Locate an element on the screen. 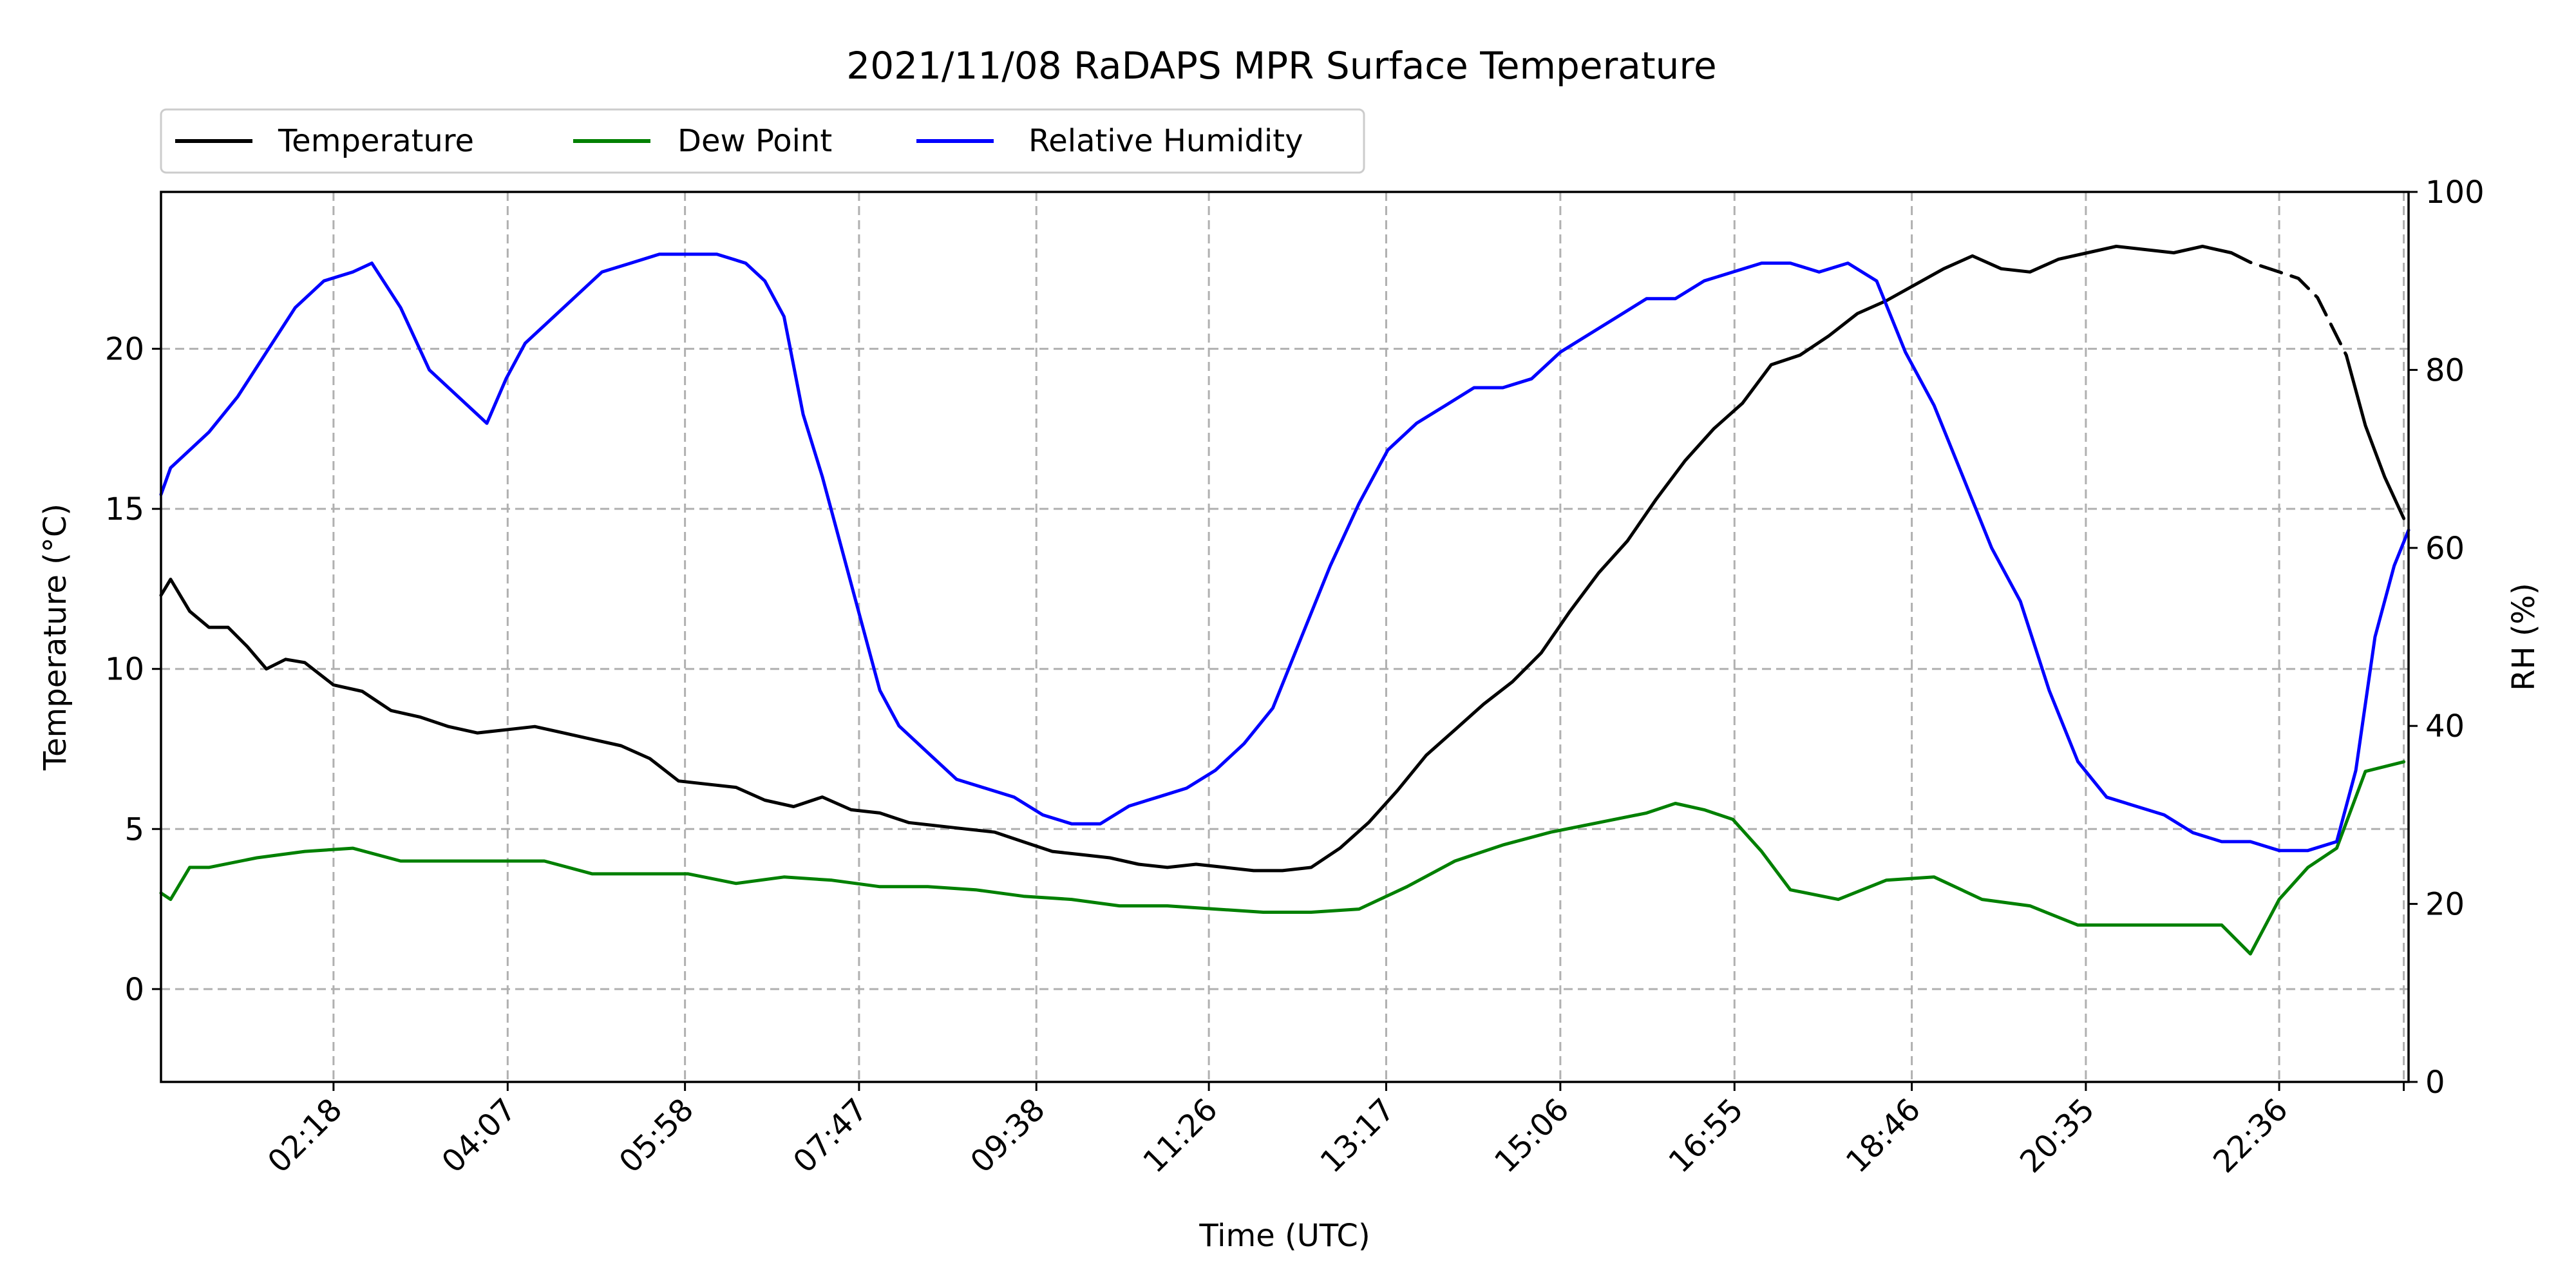 The height and width of the screenshot is (1288, 2576). y-right-tick-label: 0 is located at coordinates (2435, 1083).